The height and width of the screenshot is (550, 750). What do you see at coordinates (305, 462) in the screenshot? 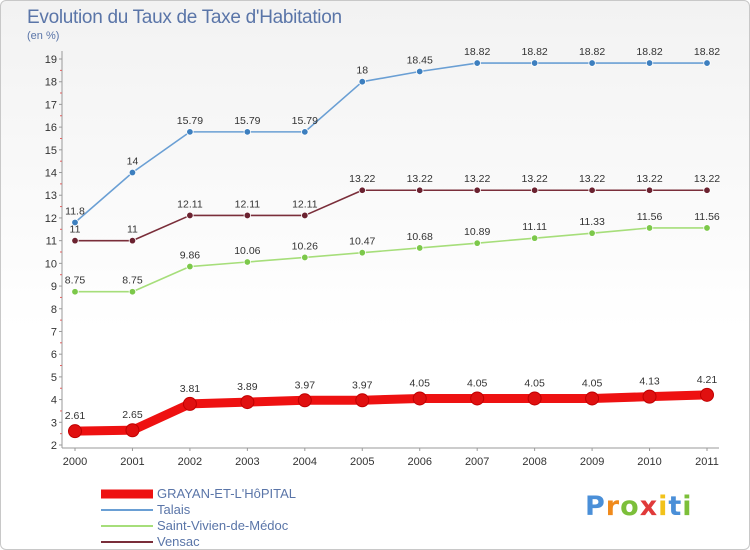
I see `x-tick-label: 2004` at bounding box center [305, 462].